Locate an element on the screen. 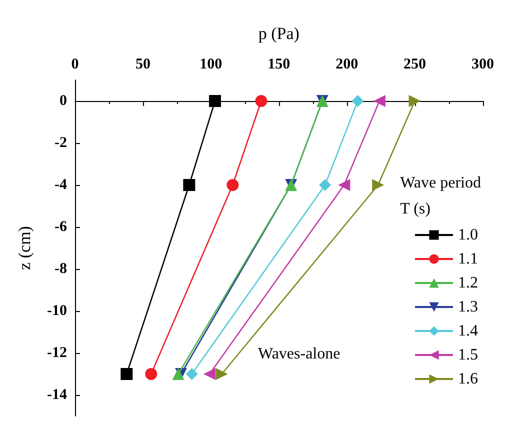  x-tick-label: 0 is located at coordinates (75, 64).